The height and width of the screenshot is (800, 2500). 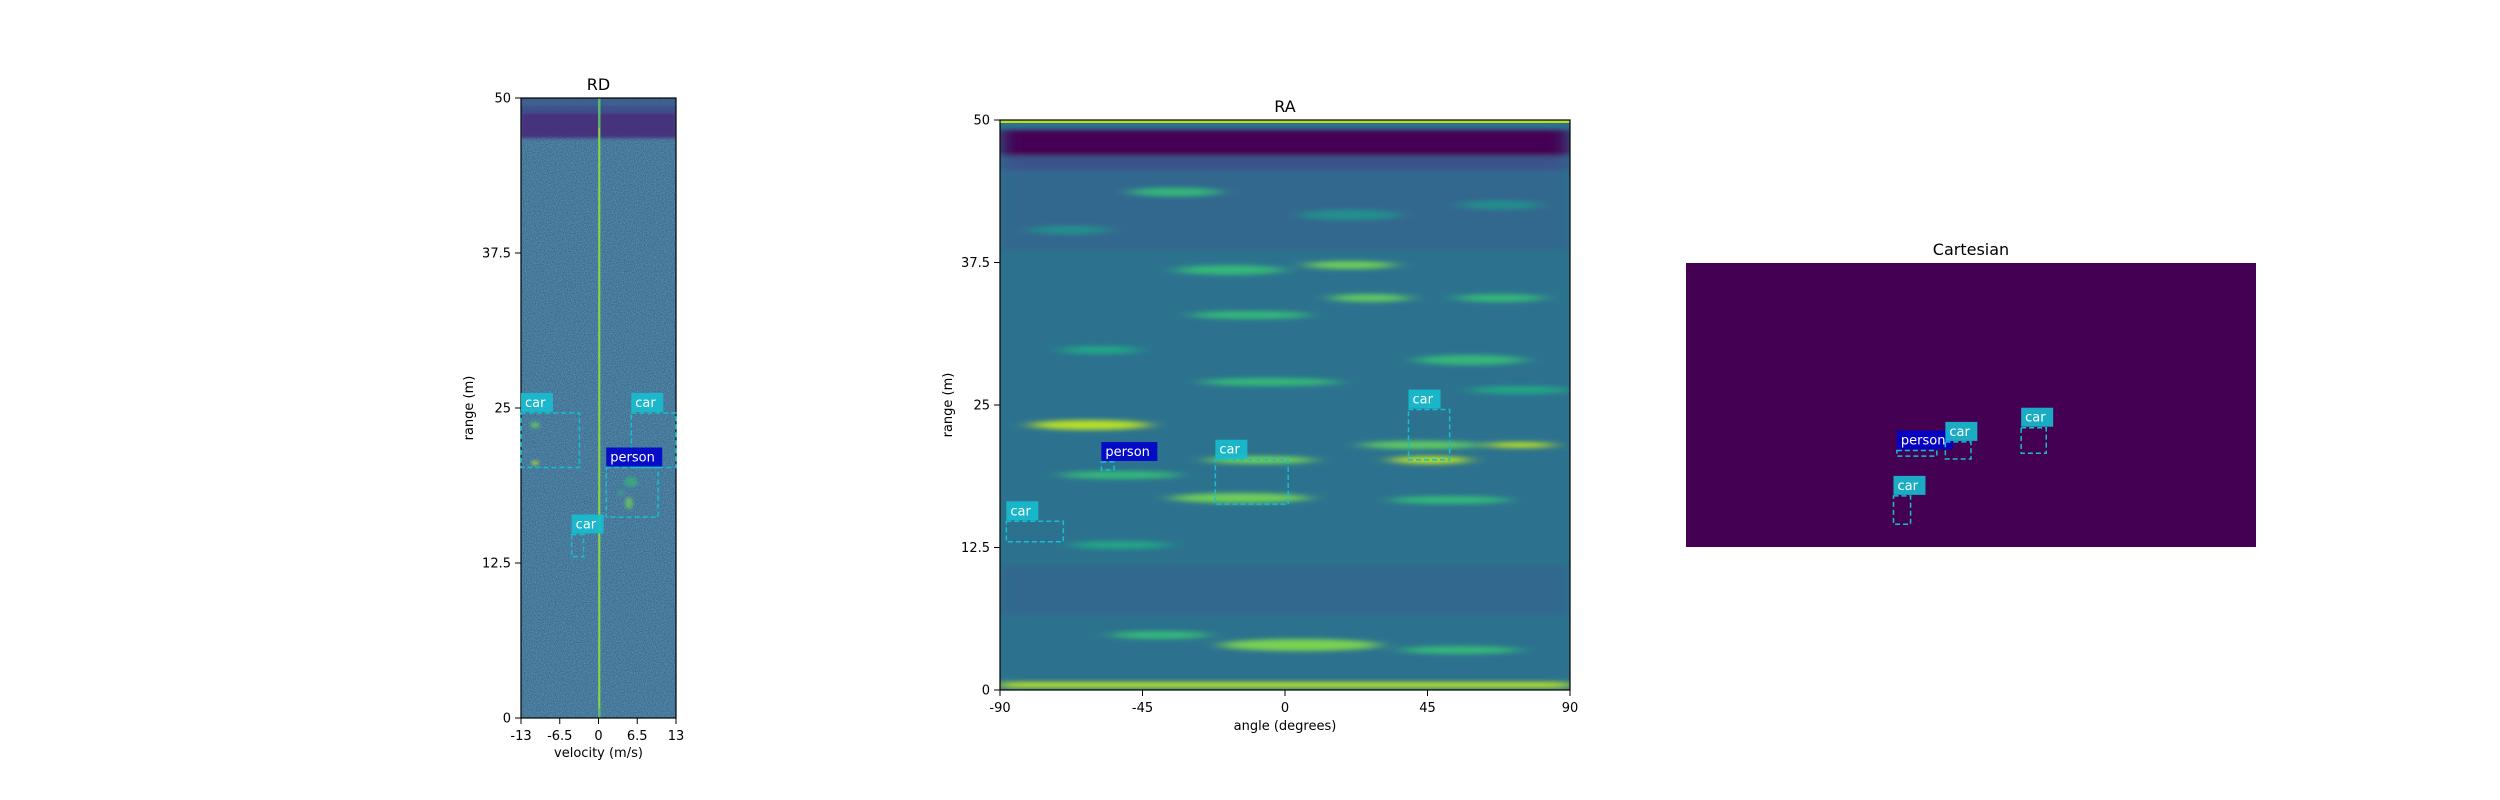 What do you see at coordinates (999, 708) in the screenshot?
I see `x-tick-label: -90` at bounding box center [999, 708].